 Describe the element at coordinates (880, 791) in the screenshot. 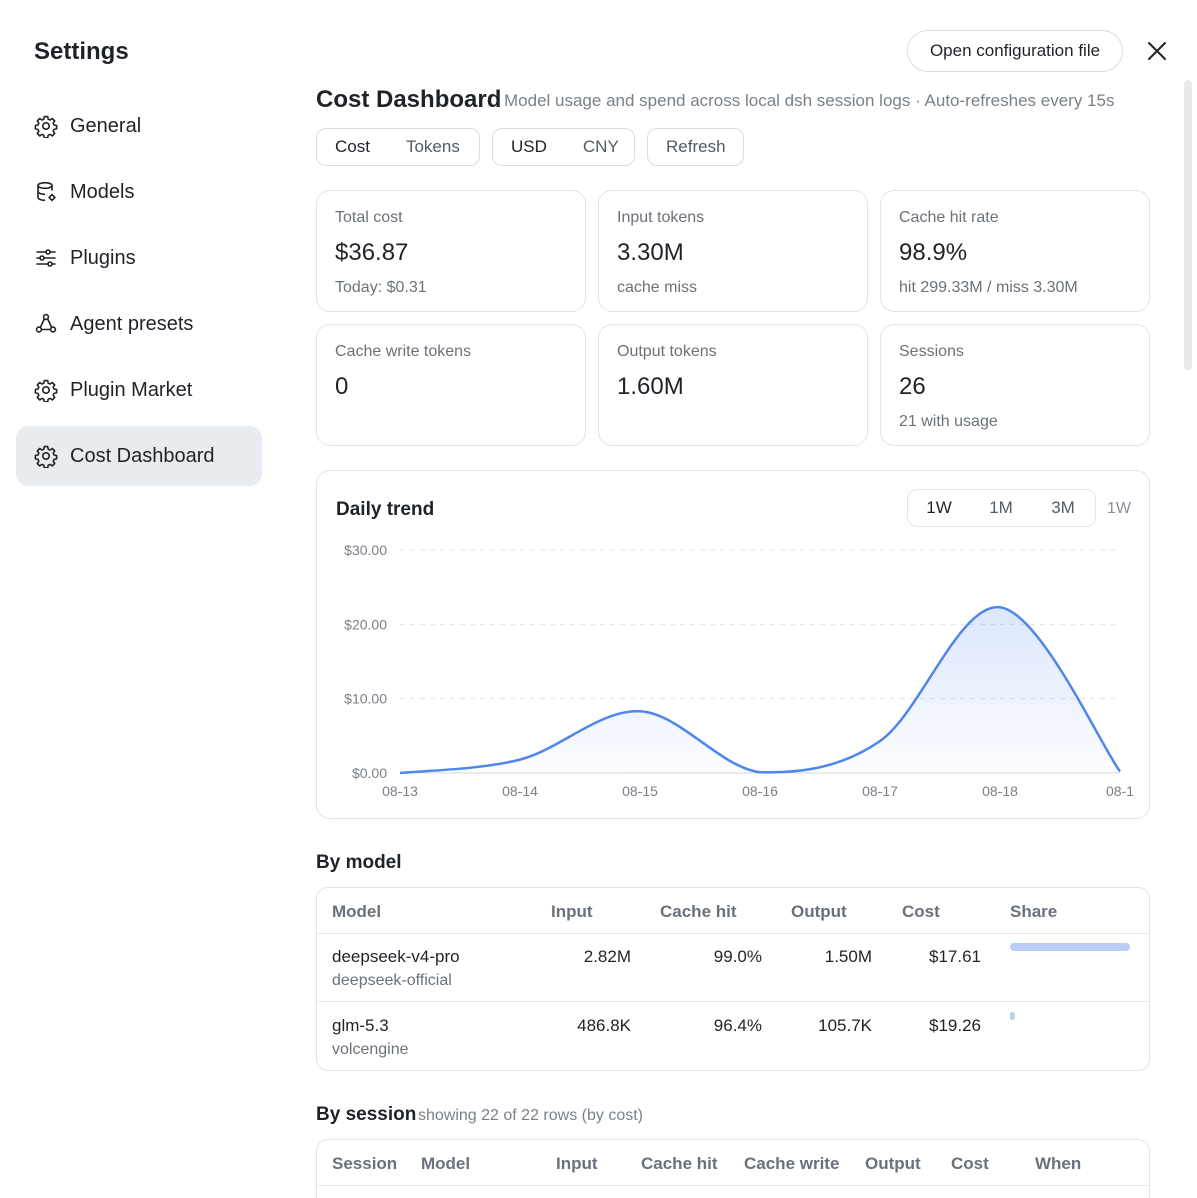

I see `x-tick-label: 08-17` at that location.